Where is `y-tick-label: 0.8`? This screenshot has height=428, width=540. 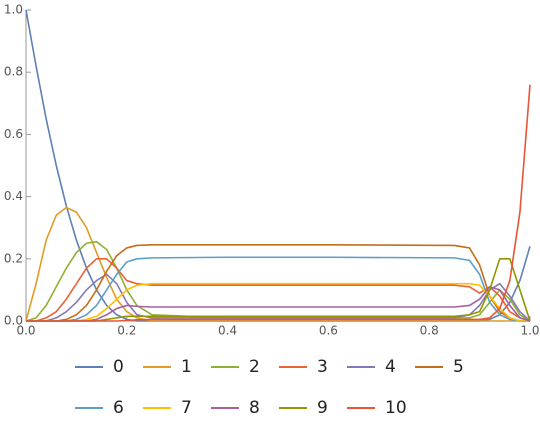 y-tick-label: 0.8 is located at coordinates (13, 72).